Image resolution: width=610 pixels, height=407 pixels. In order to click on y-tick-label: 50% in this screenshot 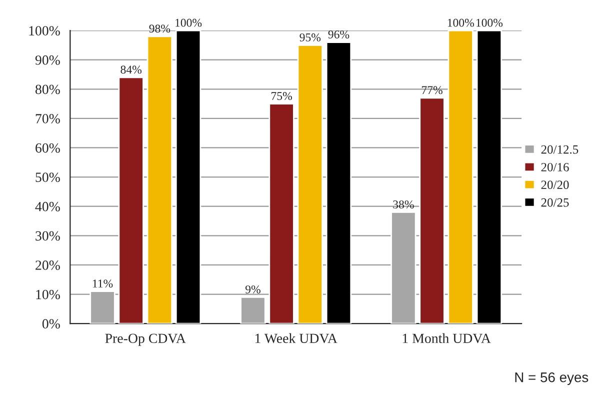, I will do `click(48, 177)`.